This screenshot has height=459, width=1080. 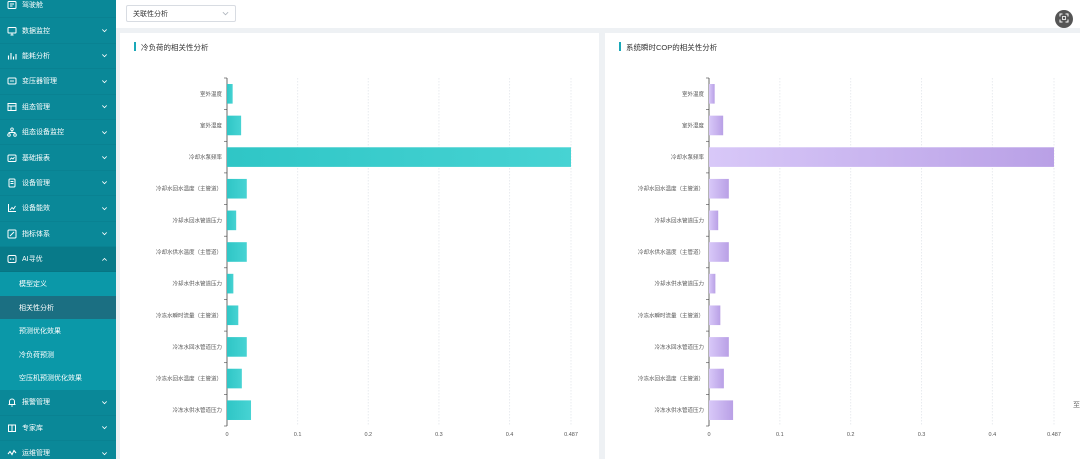 I want to click on sidebar-item: 基础报表, so click(x=58, y=158).